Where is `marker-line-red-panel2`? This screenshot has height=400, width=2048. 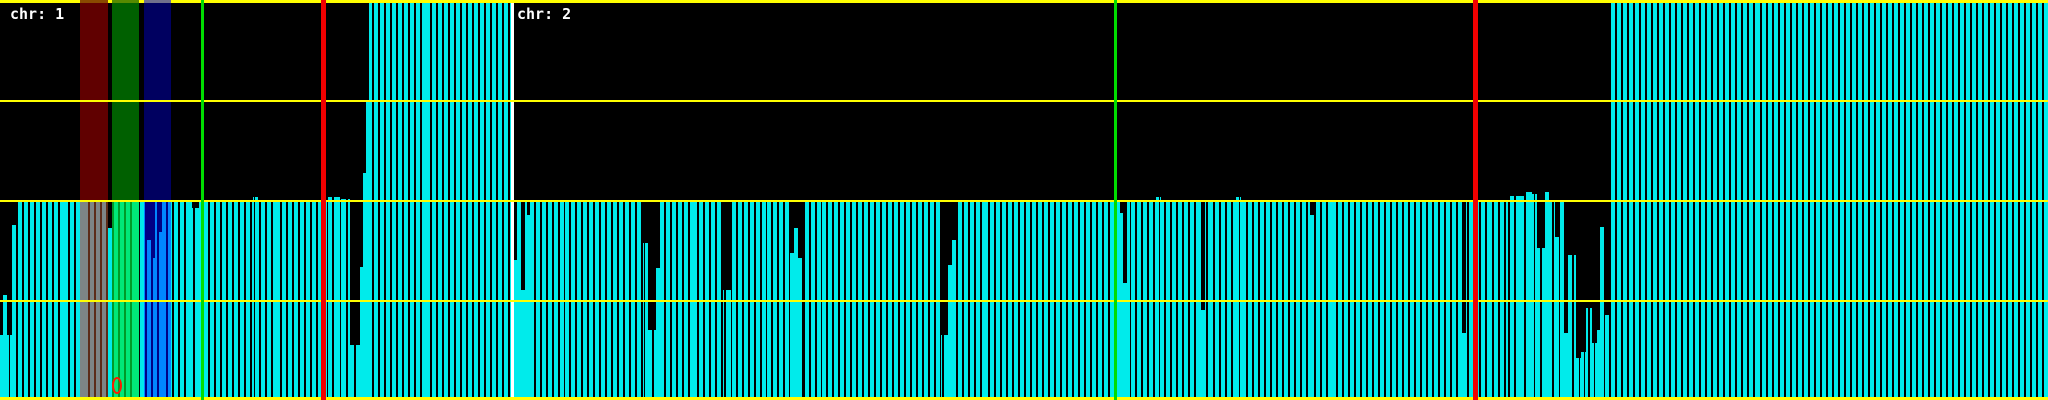
marker-line-red-panel2 is located at coordinates (1475, 200).